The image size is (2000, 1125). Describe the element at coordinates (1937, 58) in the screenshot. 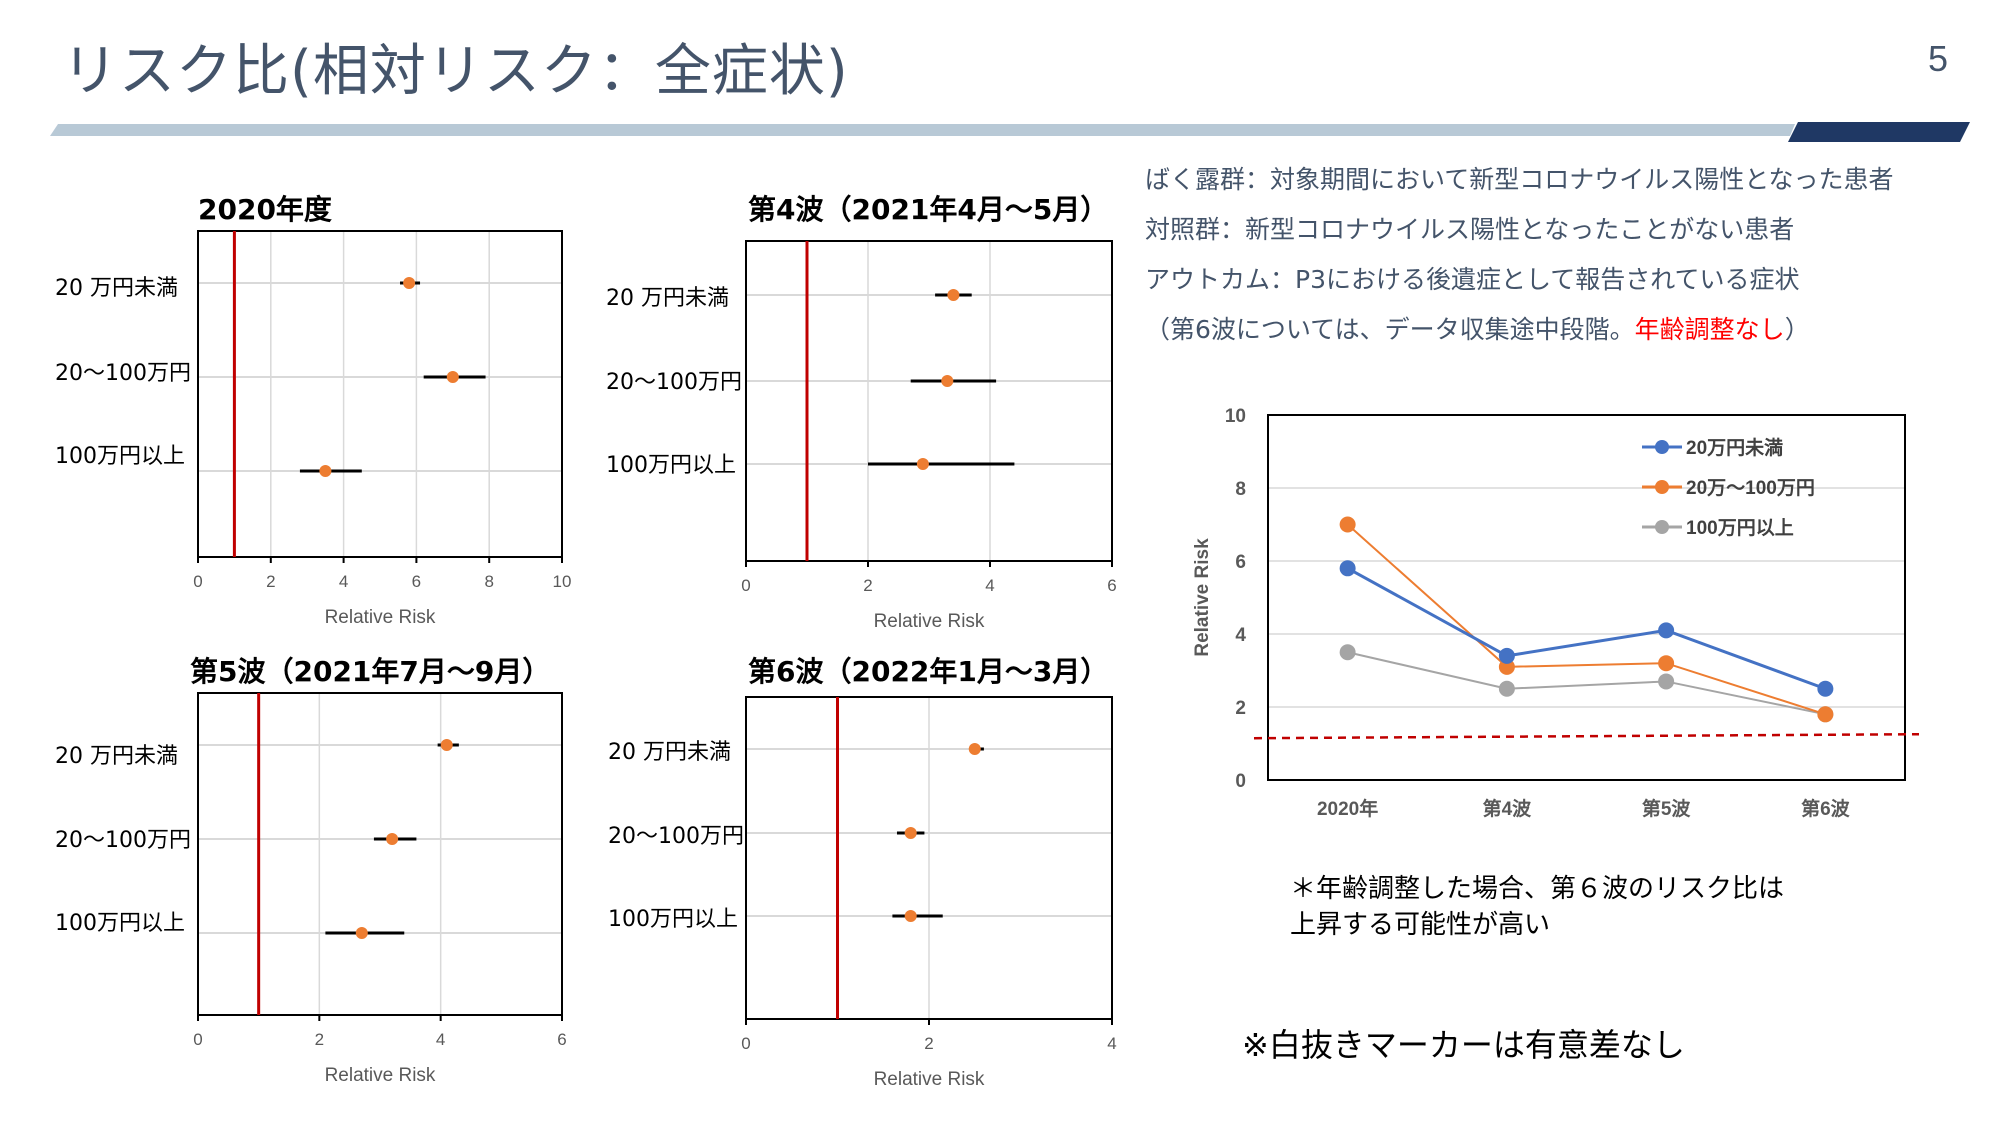

I see `page-number: 5` at that location.